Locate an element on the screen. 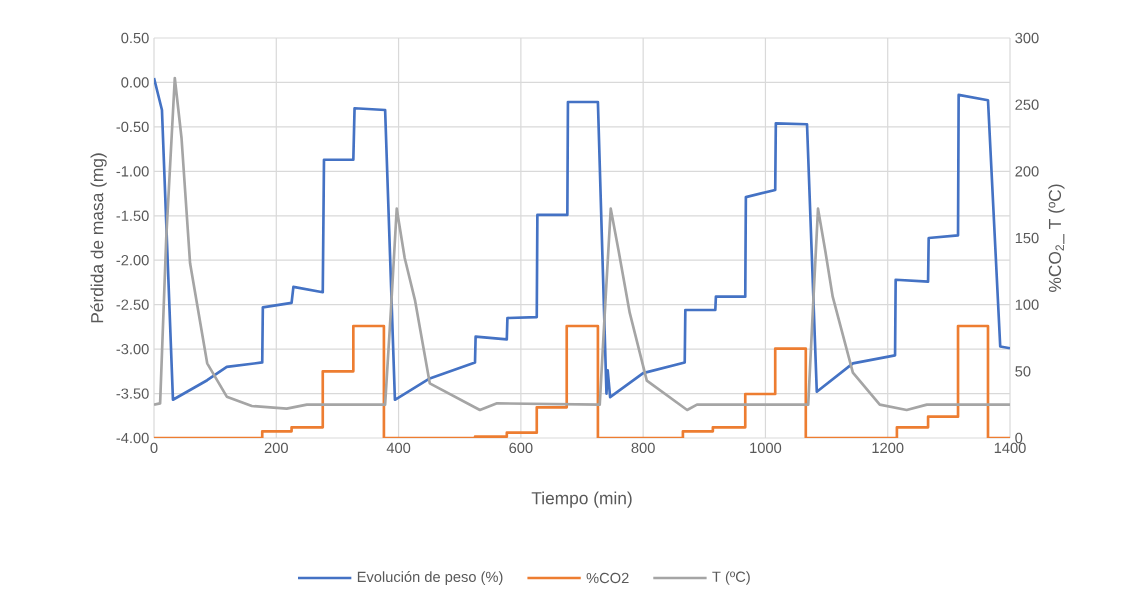  x-tick-label: 1200 is located at coordinates (888, 448).